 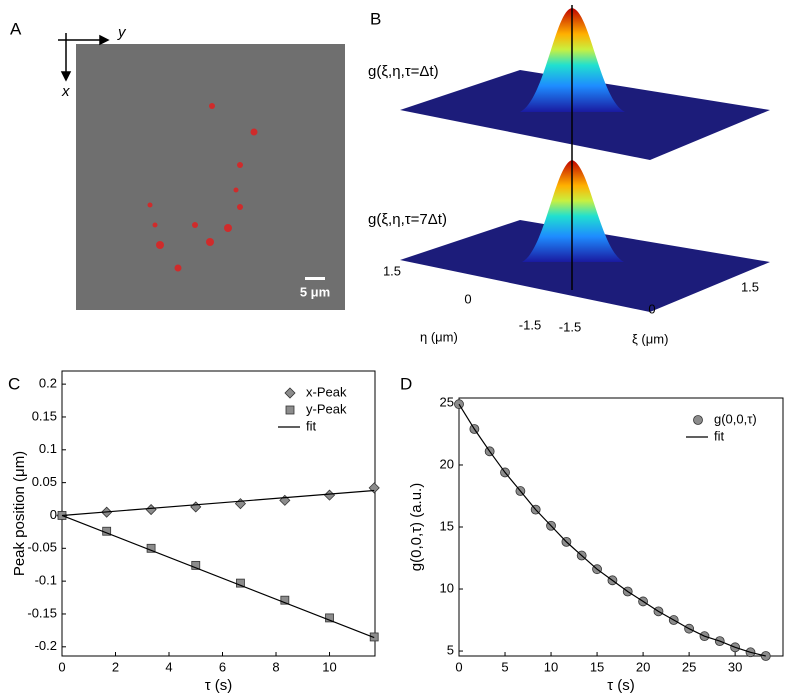 I want to click on y-tick-label: 5, so click(x=450, y=649).